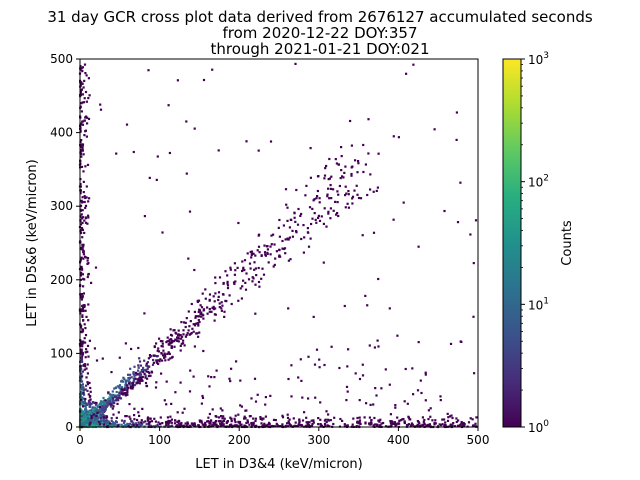 The image size is (640, 480). I want to click on colorbar-tick-label: 100, so click(538, 427).